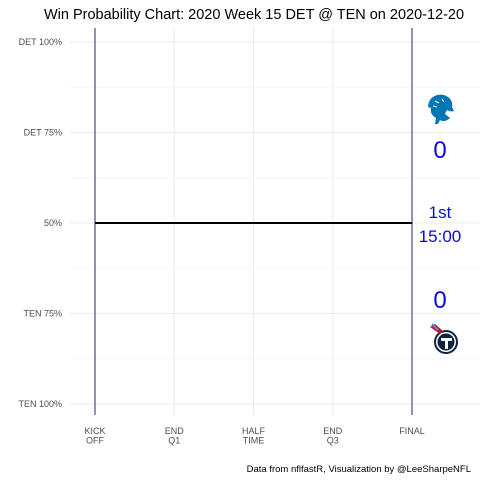 The image size is (480, 480). I want to click on tennessee-titans-logo-icon, so click(444, 338).